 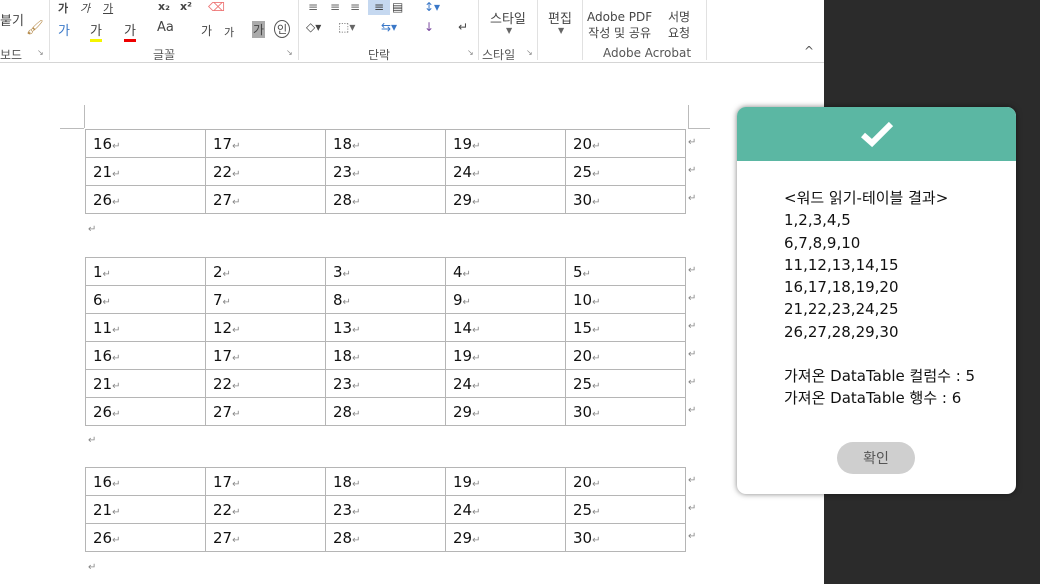 What do you see at coordinates (625, 299) in the screenshot?
I see `table-cell: 10↵` at bounding box center [625, 299].